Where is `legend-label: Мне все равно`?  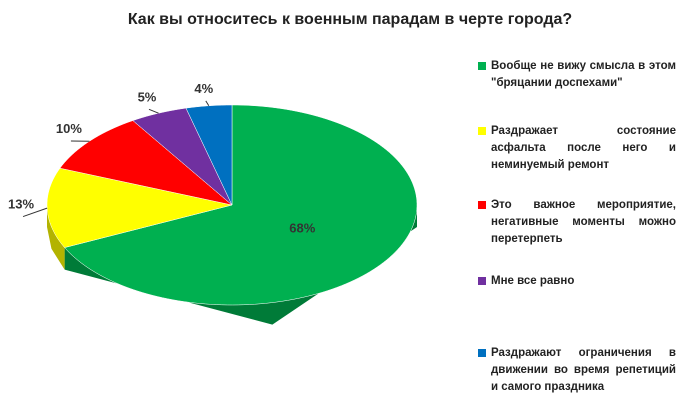
legend-label: Мне все равно is located at coordinates (533, 281).